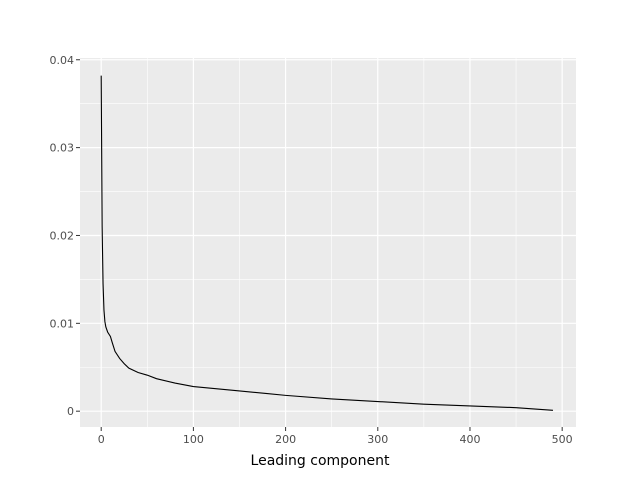  What do you see at coordinates (62, 323) in the screenshot?
I see `y-tick-label: 0.01` at bounding box center [62, 323].